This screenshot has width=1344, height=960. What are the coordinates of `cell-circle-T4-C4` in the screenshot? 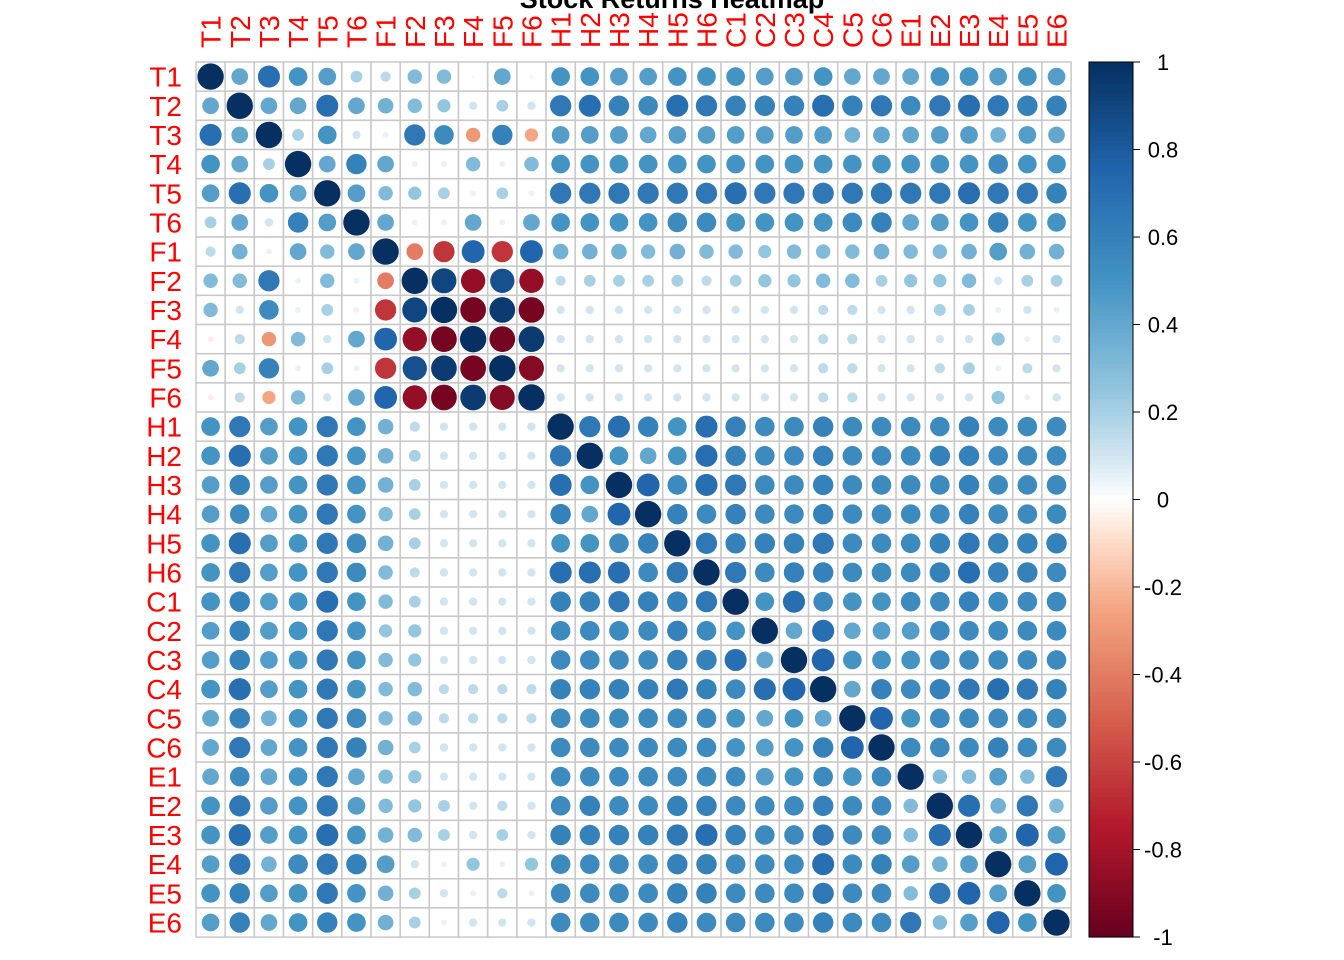 It's located at (823, 164).